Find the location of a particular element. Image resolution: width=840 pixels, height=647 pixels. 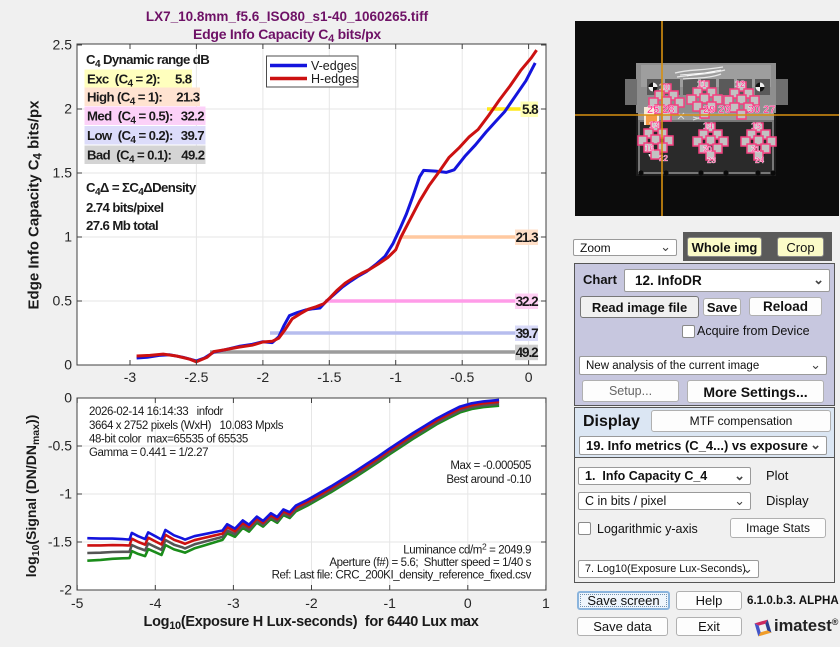

svg-text: Luminance cd/m2 = 2049.9 is located at coordinates (467, 549).